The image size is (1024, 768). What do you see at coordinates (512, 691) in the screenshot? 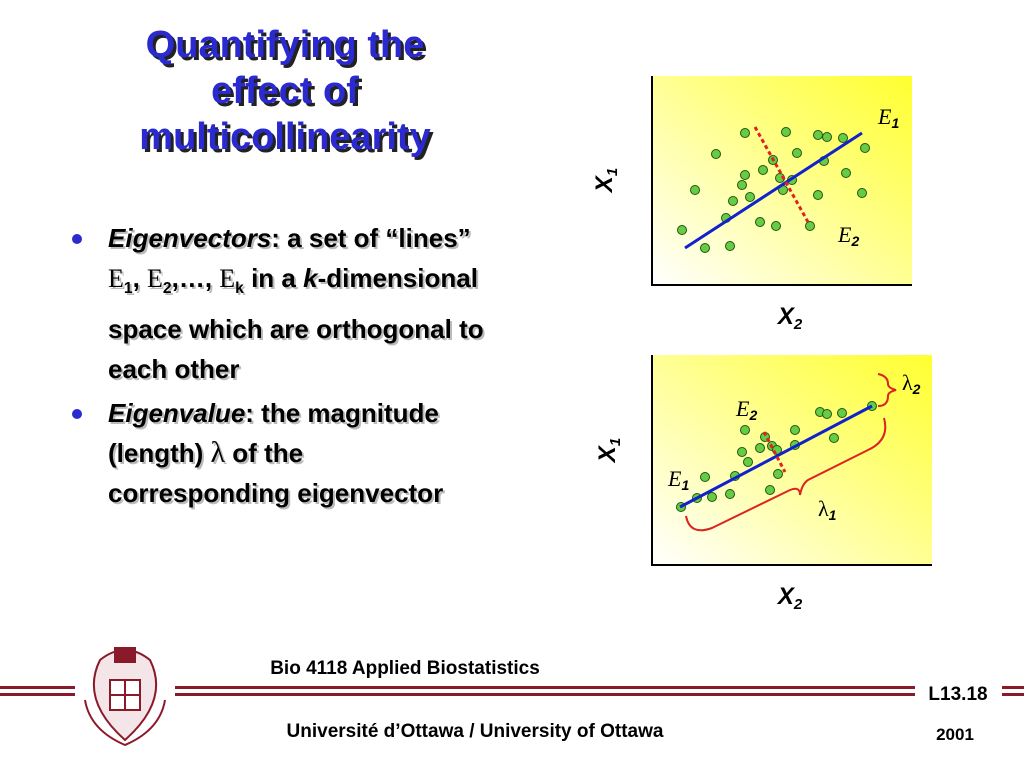
I see `rule` at bounding box center [512, 691].